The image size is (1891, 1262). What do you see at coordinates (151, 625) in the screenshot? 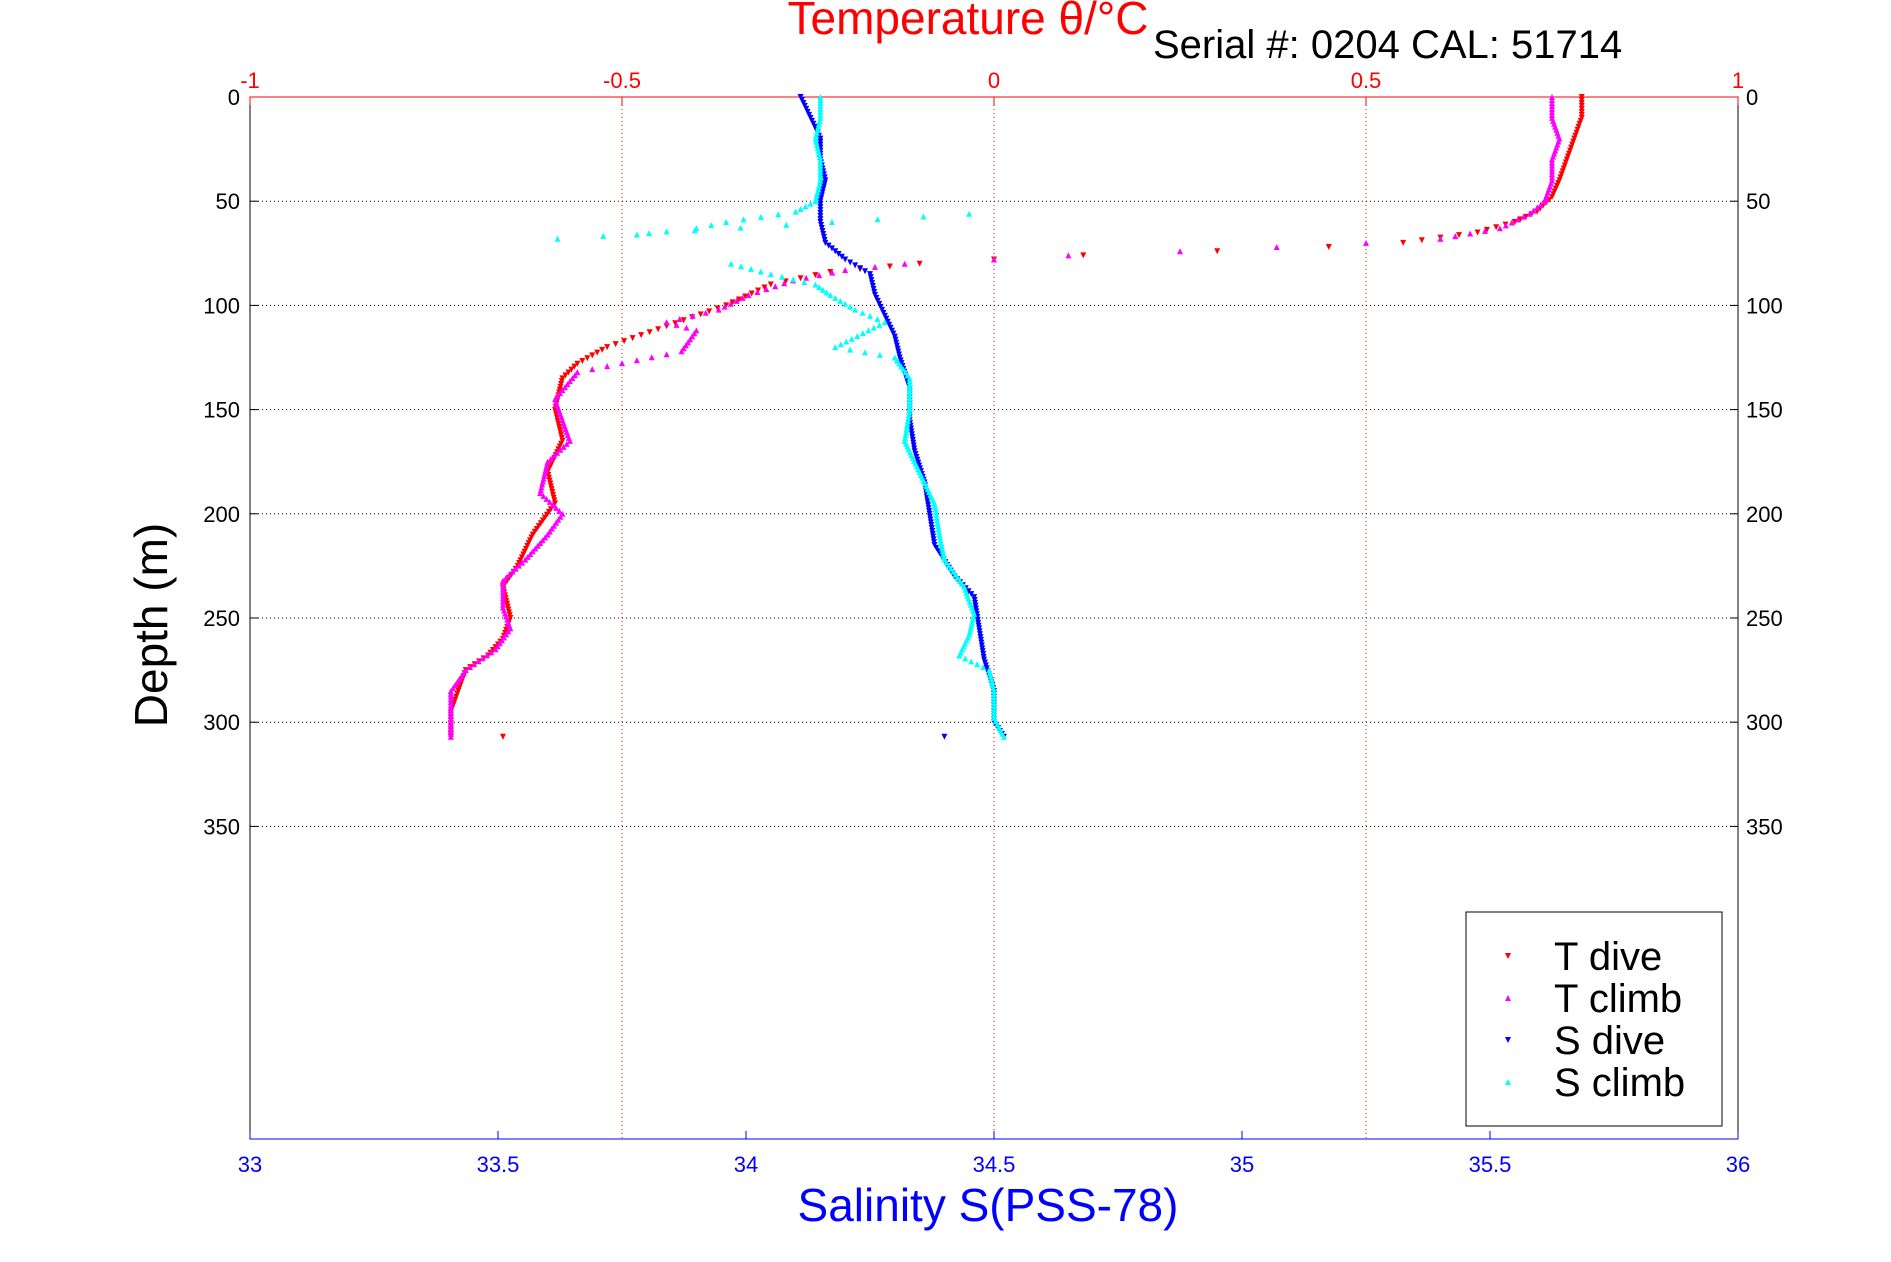
I see `depth-axis-label: Depth (m)` at bounding box center [151, 625].